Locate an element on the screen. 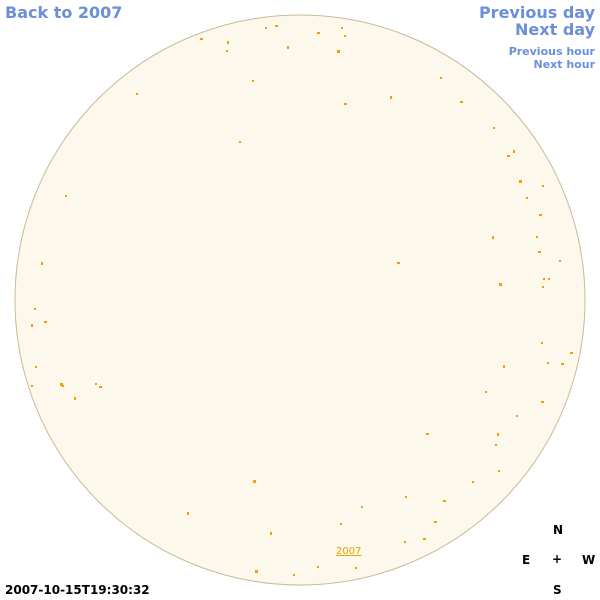 Image resolution: width=600 pixels, height=600 pixels. compass-north: N is located at coordinates (558, 530).